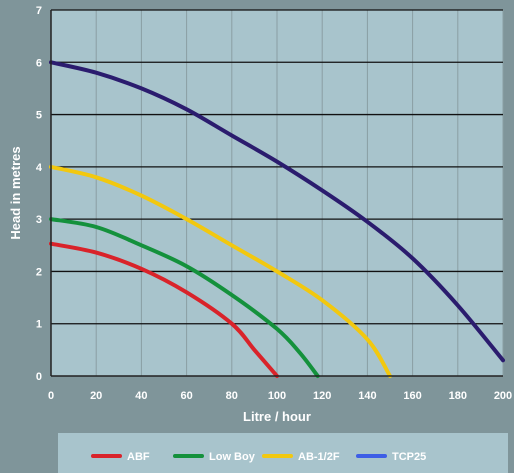 This screenshot has height=473, width=514. Describe the element at coordinates (39, 11) in the screenshot. I see `y-tick-label: 7` at that location.